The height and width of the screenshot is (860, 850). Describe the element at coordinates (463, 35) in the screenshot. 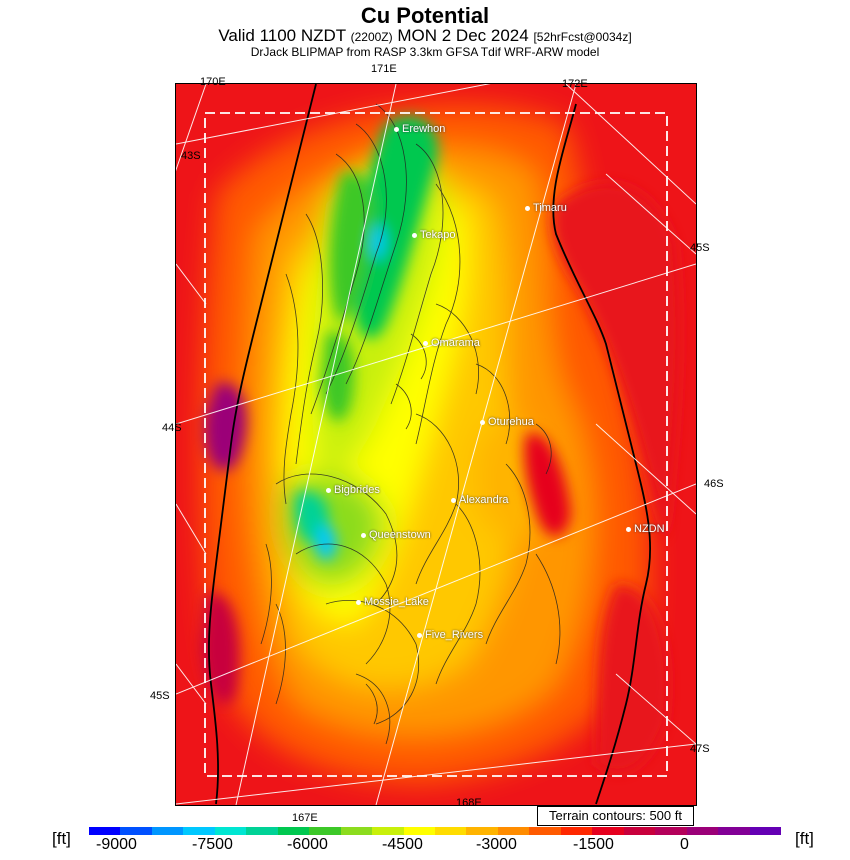

I see `valid-date: MON 2 Dec 2024` at that location.